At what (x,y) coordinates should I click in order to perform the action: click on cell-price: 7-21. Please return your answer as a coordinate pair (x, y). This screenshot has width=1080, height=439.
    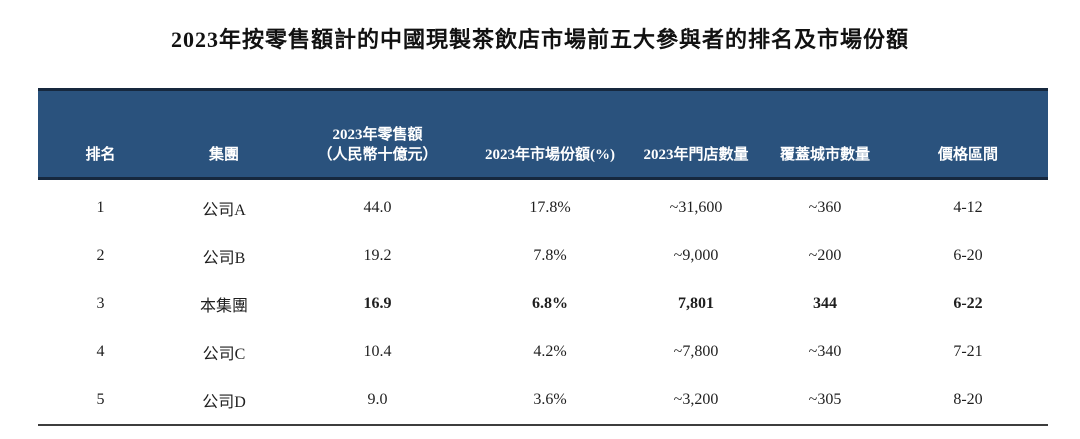
    Looking at the image, I should click on (968, 351).